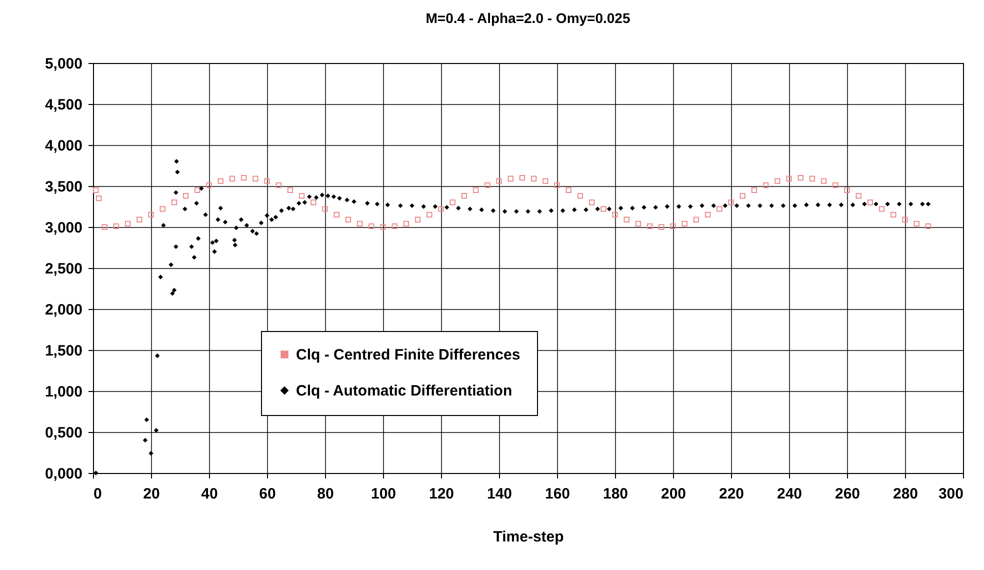  Describe the element at coordinates (951, 494) in the screenshot. I see `x-tick-label: 300` at that location.